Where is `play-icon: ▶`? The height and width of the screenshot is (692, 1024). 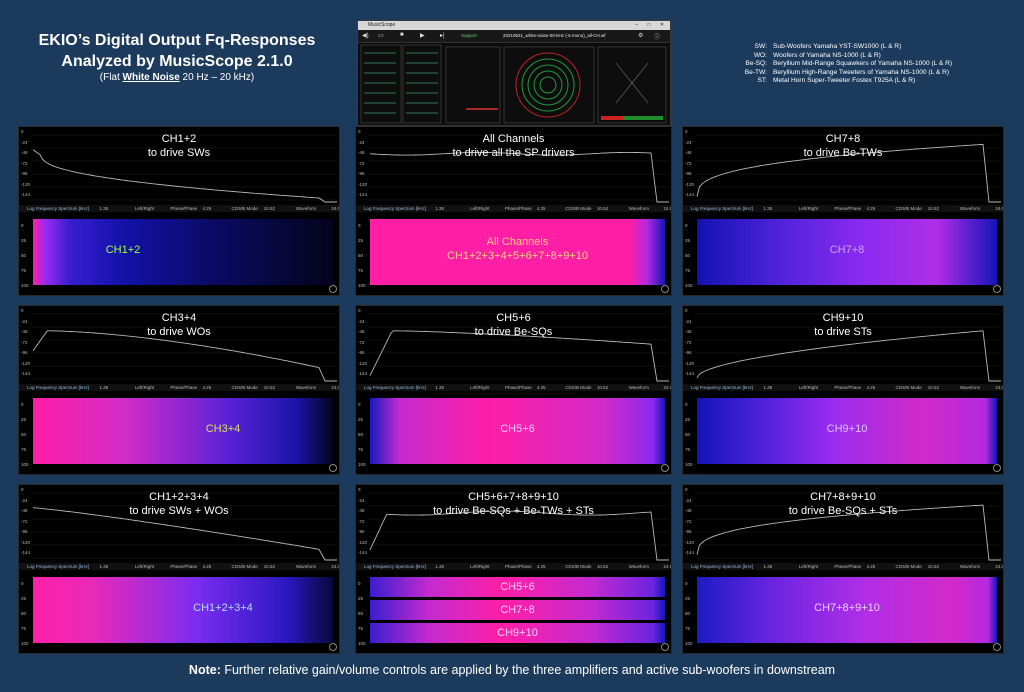 play-icon: ▶ is located at coordinates (422, 36).